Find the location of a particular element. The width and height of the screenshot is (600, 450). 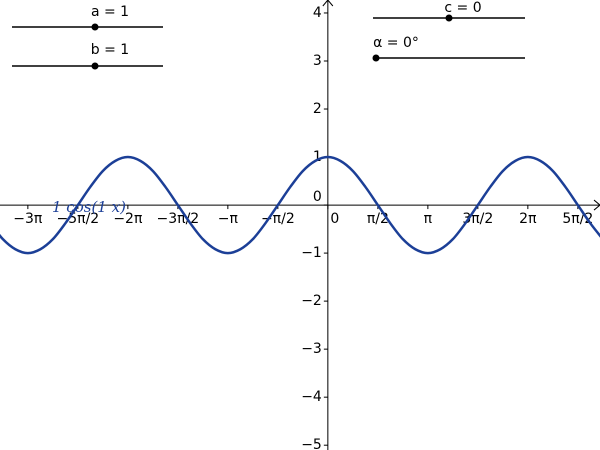

x-tick-label: −3π is located at coordinates (28, 219).